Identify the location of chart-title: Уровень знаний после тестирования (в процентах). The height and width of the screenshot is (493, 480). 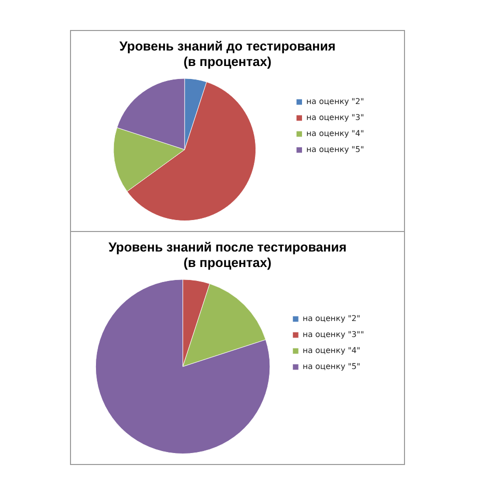
(227, 254).